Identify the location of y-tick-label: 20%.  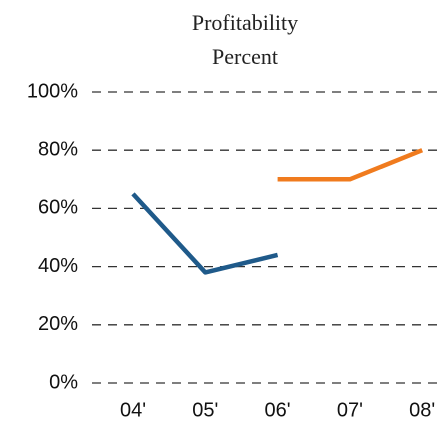
(58, 324).